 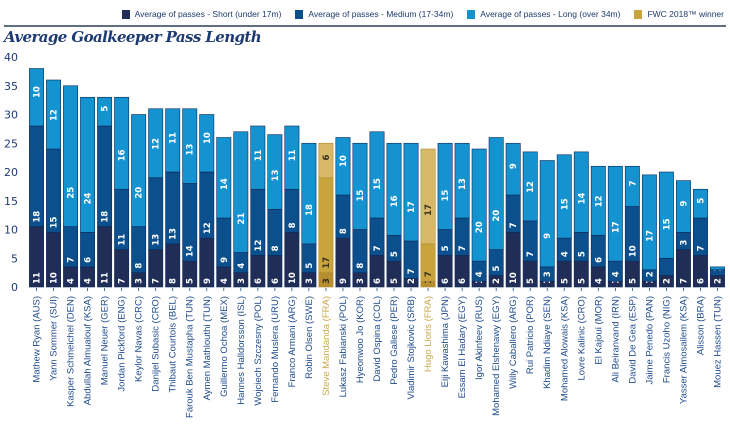 What do you see at coordinates (207, 201) in the screenshot?
I see `bar-group: 9 12 10` at bounding box center [207, 201].